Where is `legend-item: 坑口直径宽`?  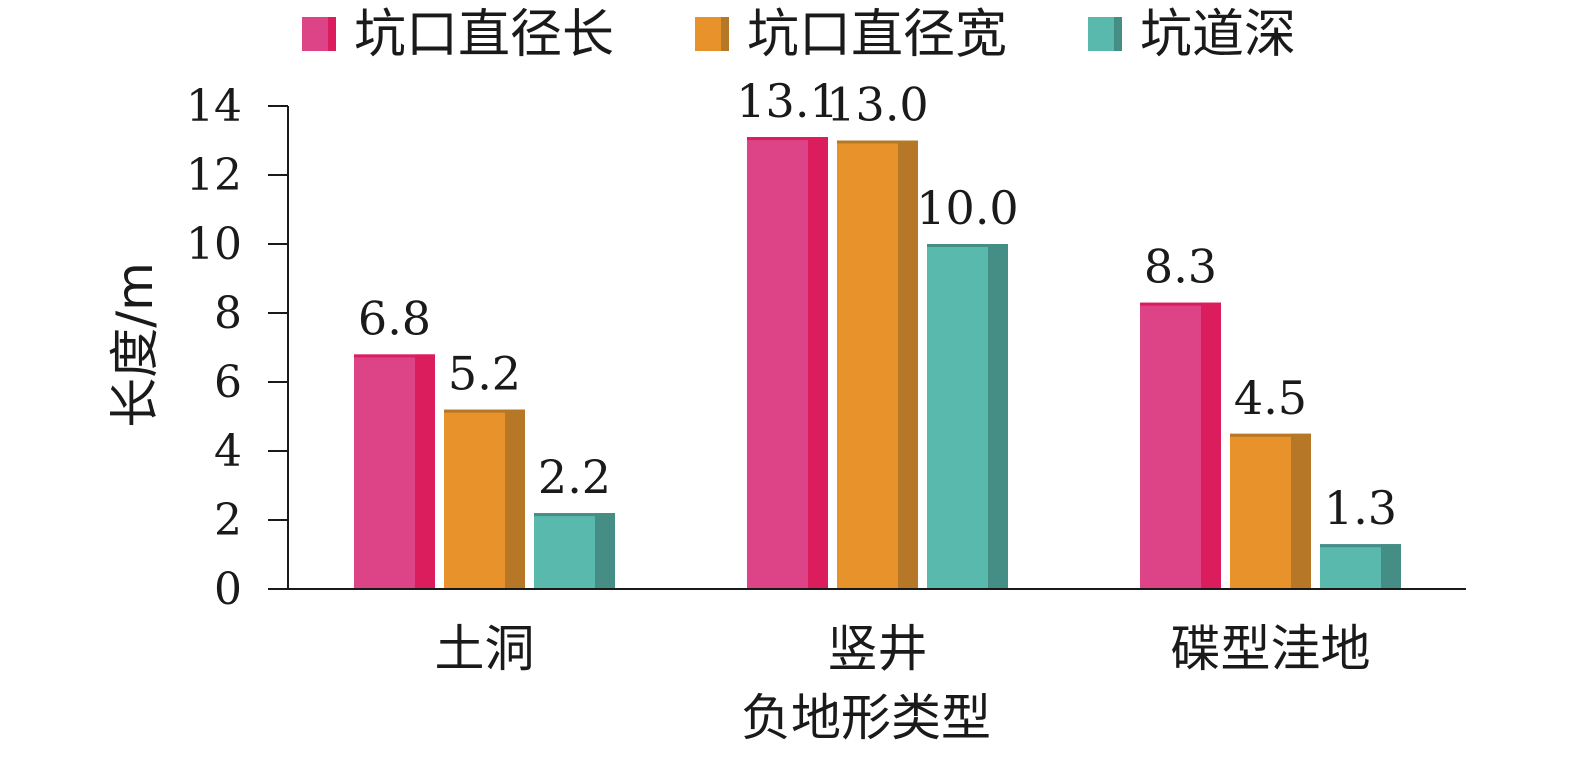 legend-item: 坑口直径宽 is located at coordinates (851, 35).